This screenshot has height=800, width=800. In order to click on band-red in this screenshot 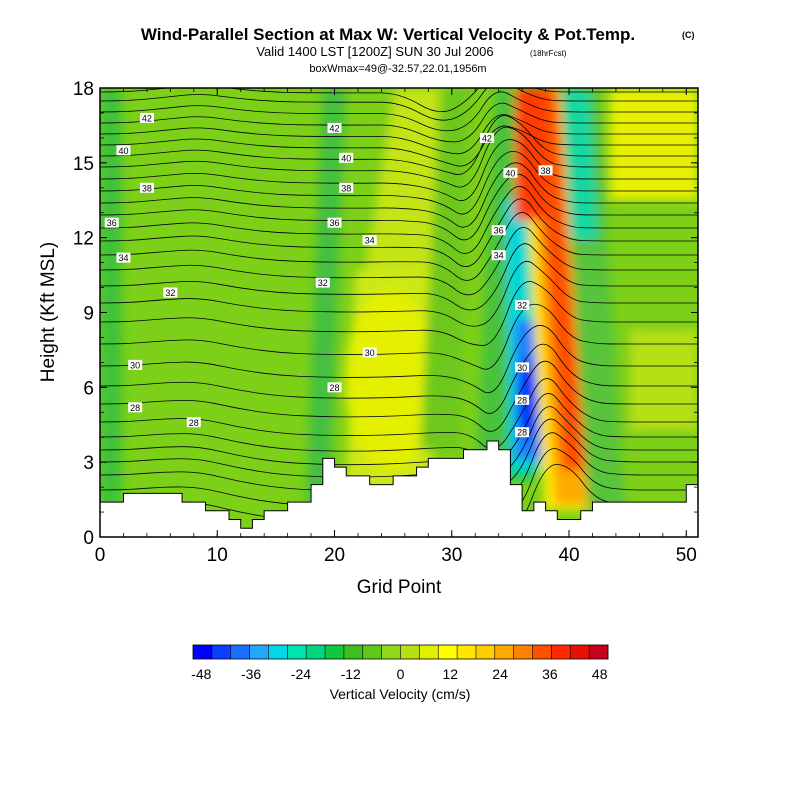, I will do `click(558, 279)`.